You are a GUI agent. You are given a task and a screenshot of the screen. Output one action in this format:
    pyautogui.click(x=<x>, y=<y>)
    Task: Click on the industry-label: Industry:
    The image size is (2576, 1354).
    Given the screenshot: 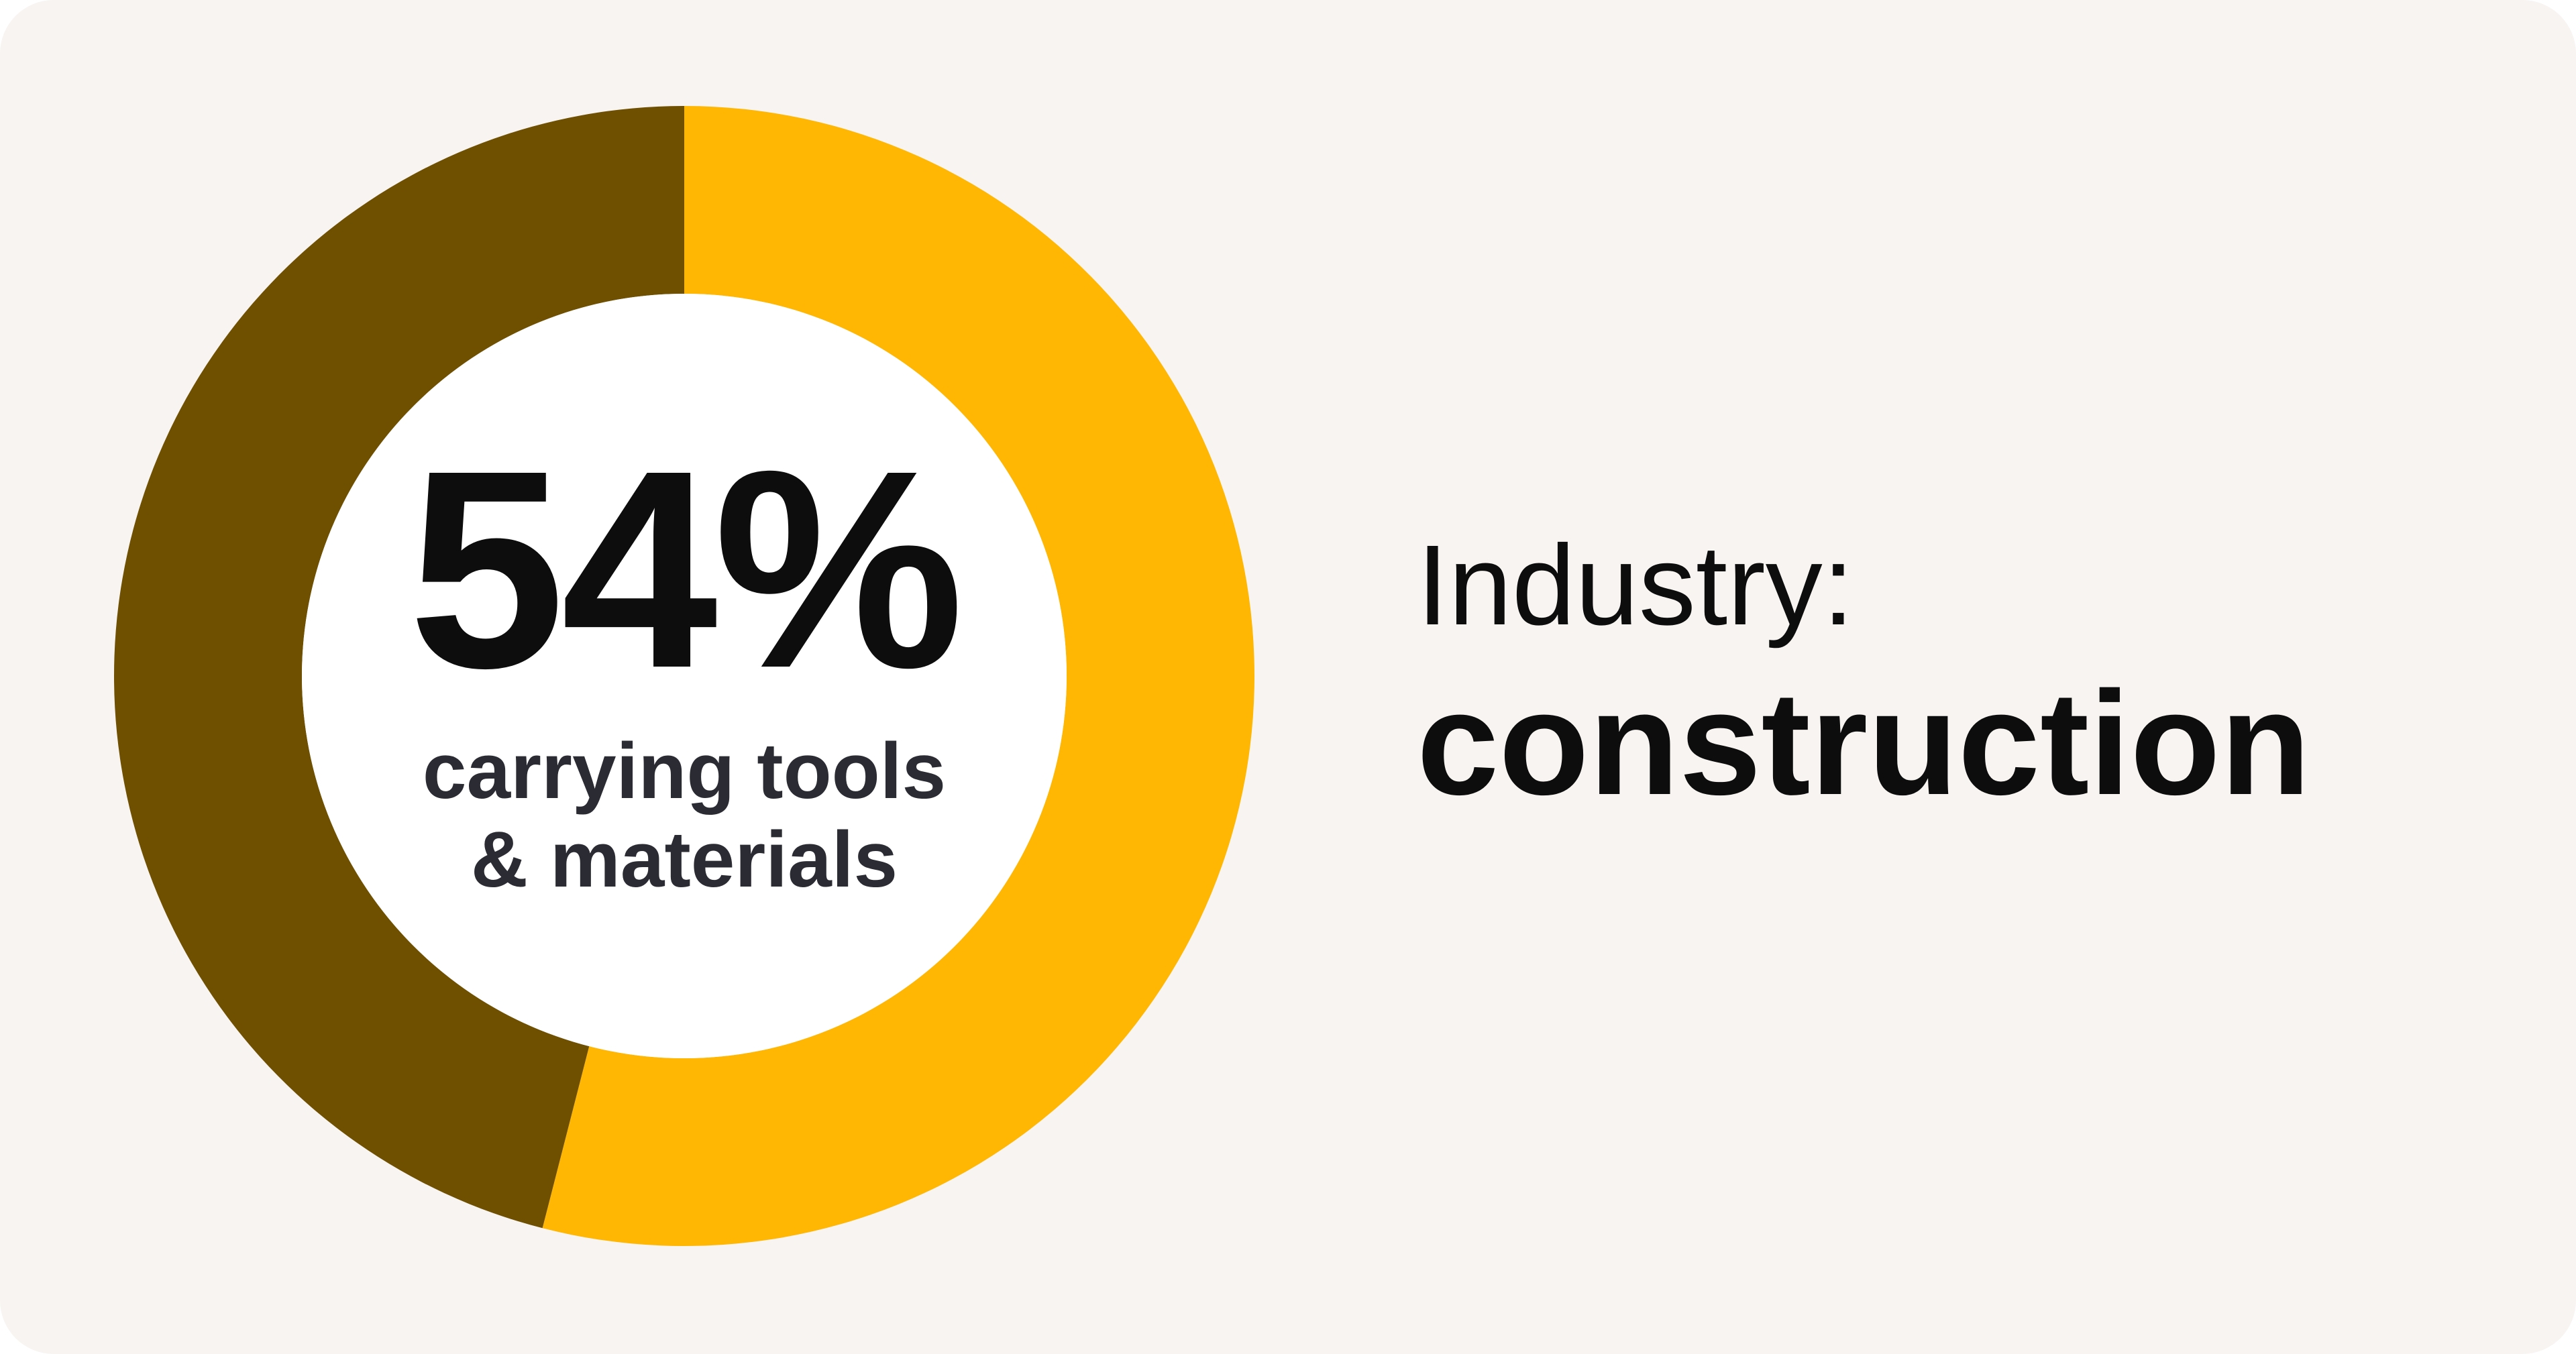 What is the action you would take?
    pyautogui.click(x=1635, y=585)
    